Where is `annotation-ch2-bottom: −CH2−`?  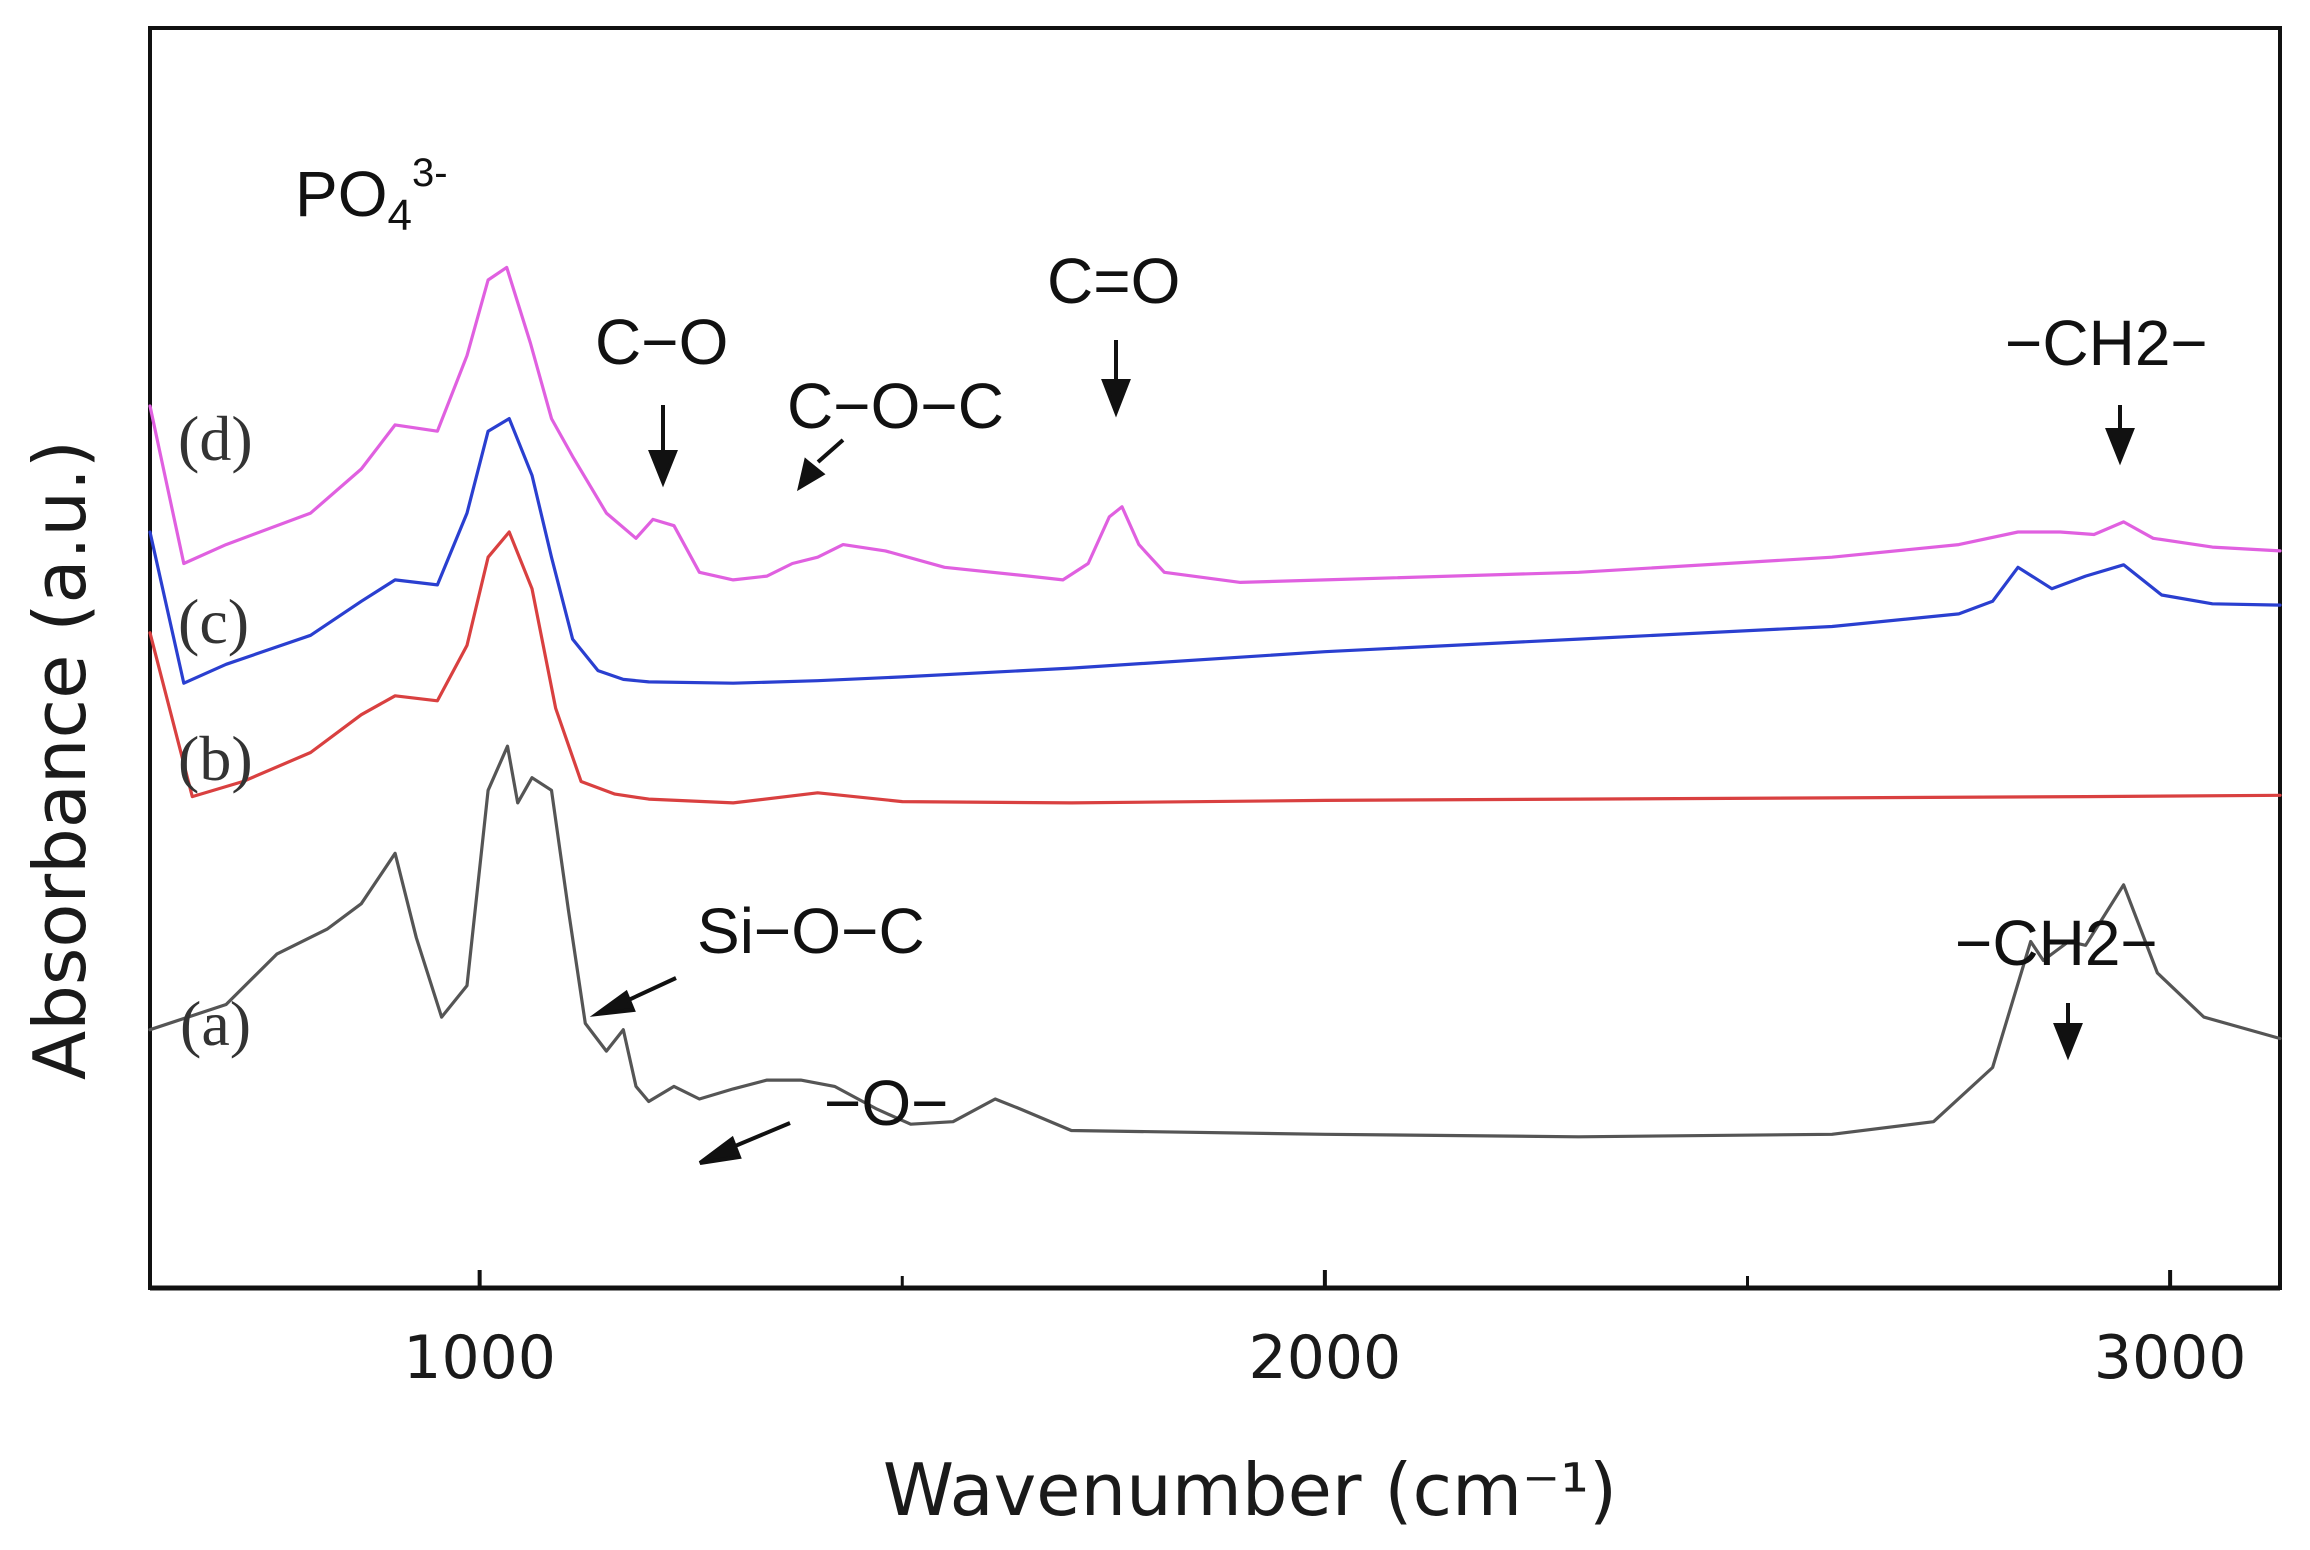
annotation-ch2-bottom: −CH2− is located at coordinates (2056, 943).